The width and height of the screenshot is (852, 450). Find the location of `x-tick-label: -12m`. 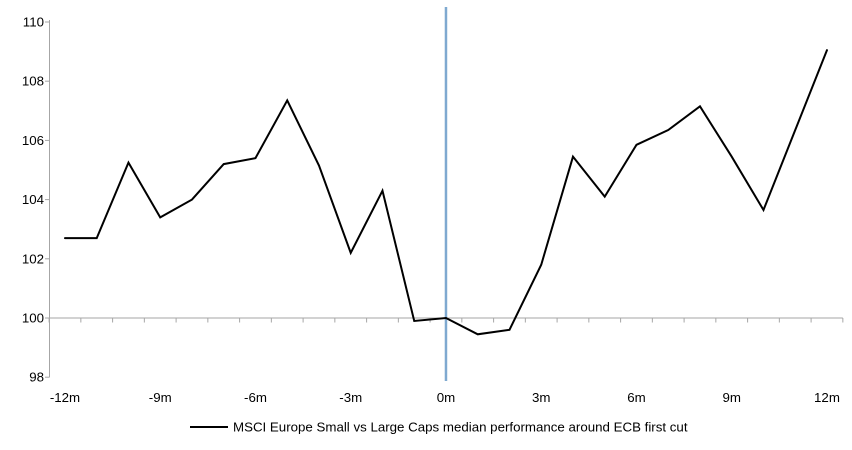

x-tick-label: -12m is located at coordinates (65, 397).